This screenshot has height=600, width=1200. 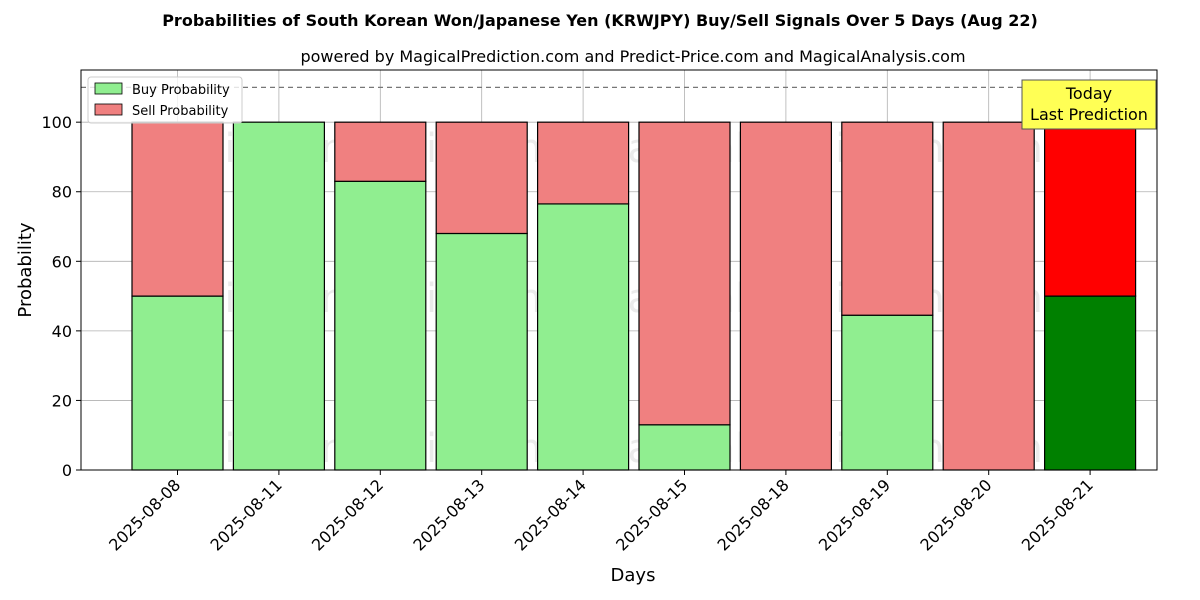 I want to click on legend: Buy Probability Sell Probability, so click(x=165, y=100).